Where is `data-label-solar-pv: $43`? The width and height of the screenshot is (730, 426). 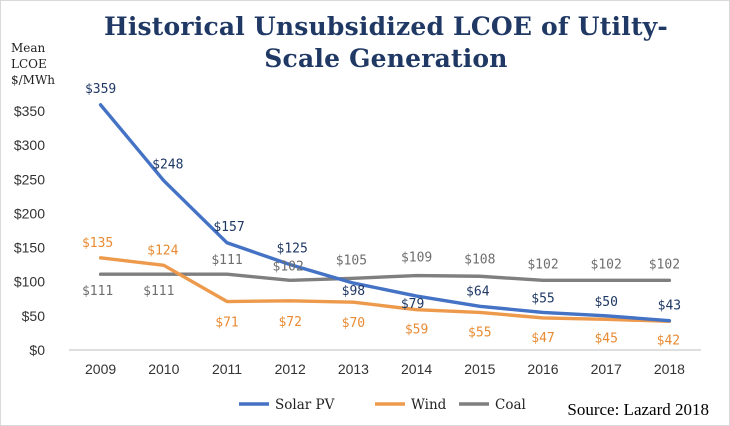 data-label-solar-pv: $43 is located at coordinates (669, 306).